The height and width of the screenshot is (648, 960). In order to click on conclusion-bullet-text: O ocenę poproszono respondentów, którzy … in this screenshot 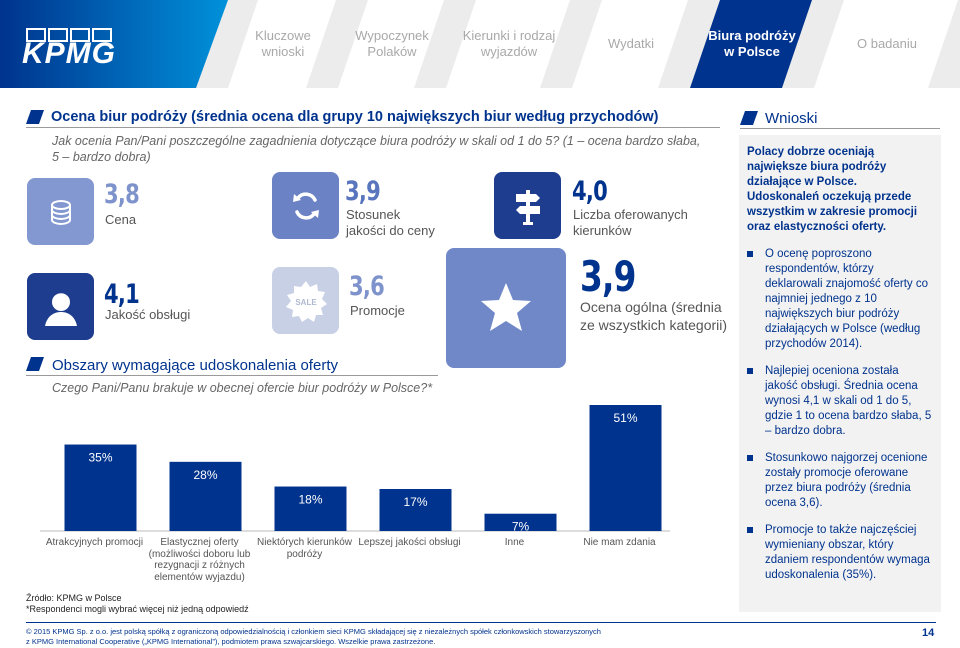, I will do `click(846, 299)`.